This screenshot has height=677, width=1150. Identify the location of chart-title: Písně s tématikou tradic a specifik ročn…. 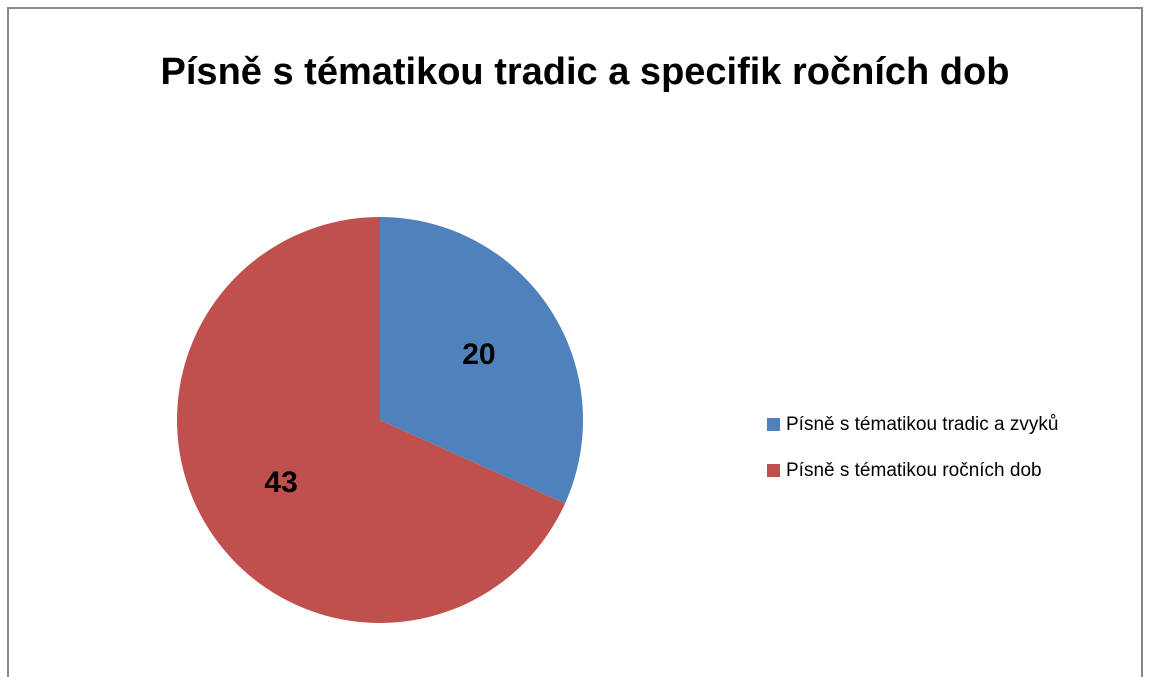
(585, 72).